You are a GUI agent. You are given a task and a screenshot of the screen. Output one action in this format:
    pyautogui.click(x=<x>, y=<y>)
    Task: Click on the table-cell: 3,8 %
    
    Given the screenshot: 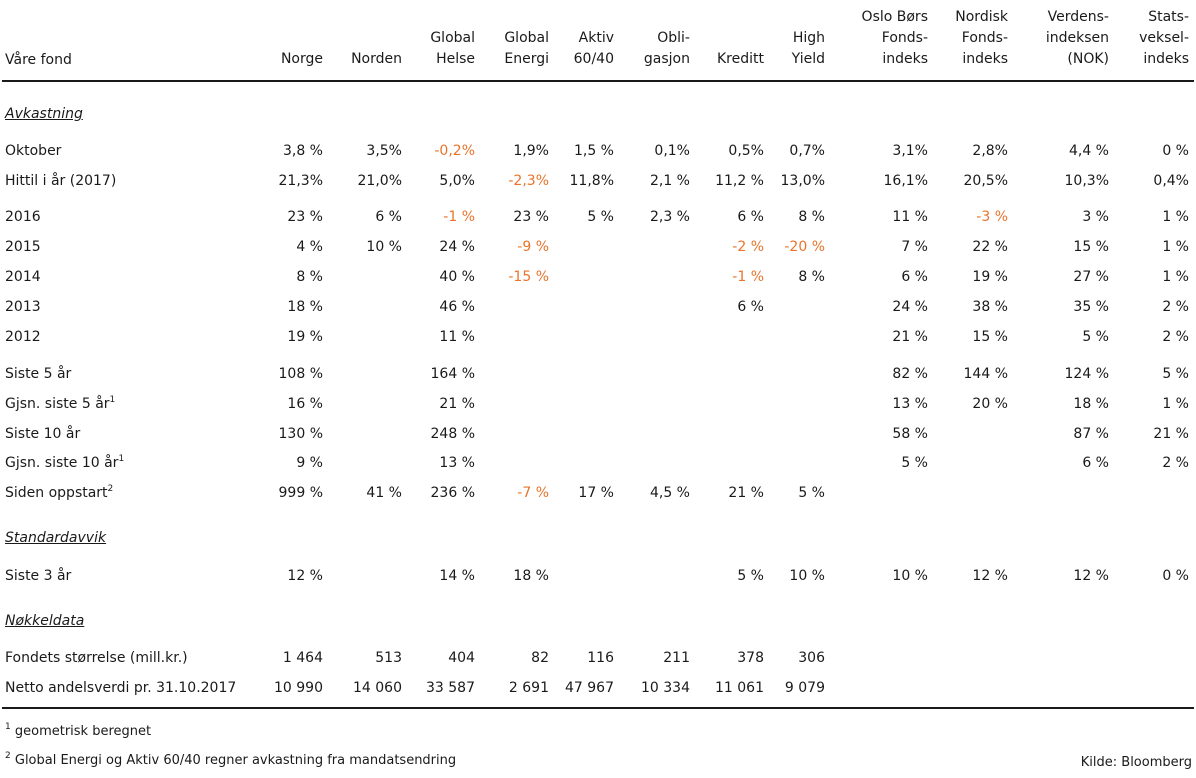 What is the action you would take?
    pyautogui.click(x=302, y=151)
    